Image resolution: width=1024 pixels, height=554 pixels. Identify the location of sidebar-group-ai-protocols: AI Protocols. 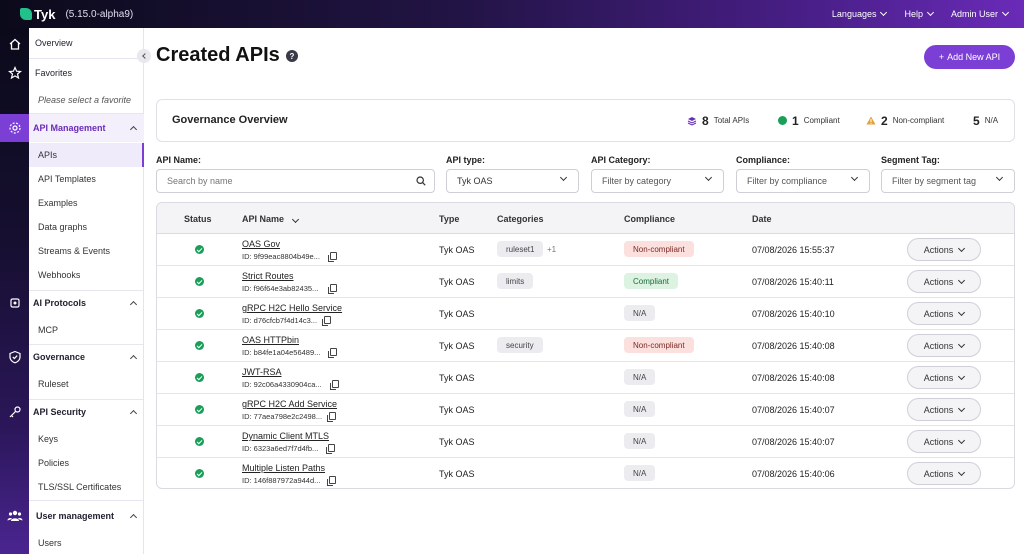
(86, 303).